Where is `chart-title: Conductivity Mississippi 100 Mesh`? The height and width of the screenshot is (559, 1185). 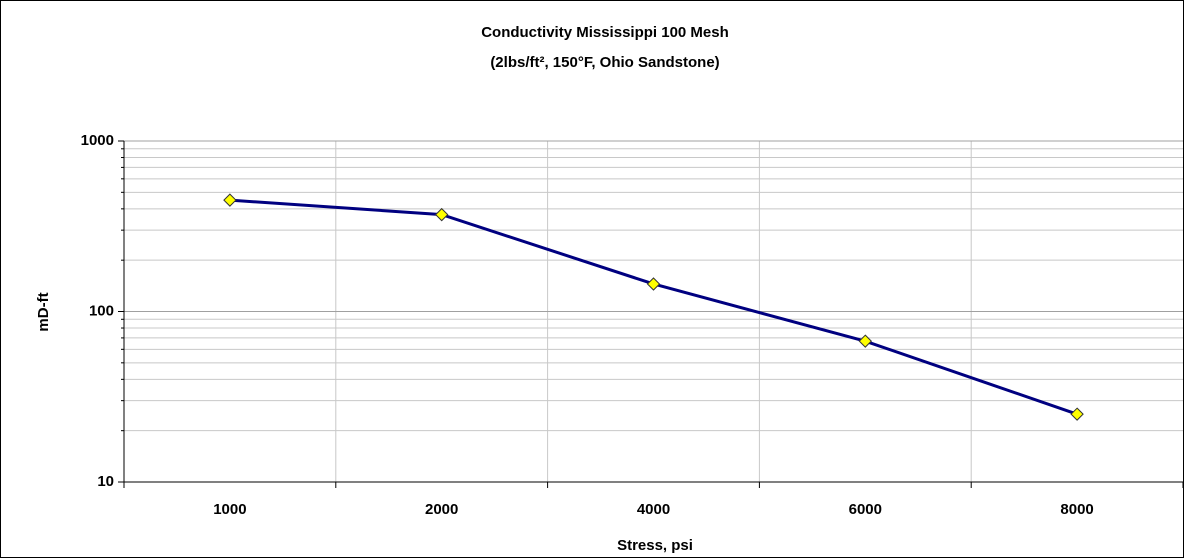
chart-title: Conductivity Mississippi 100 Mesh is located at coordinates (605, 32).